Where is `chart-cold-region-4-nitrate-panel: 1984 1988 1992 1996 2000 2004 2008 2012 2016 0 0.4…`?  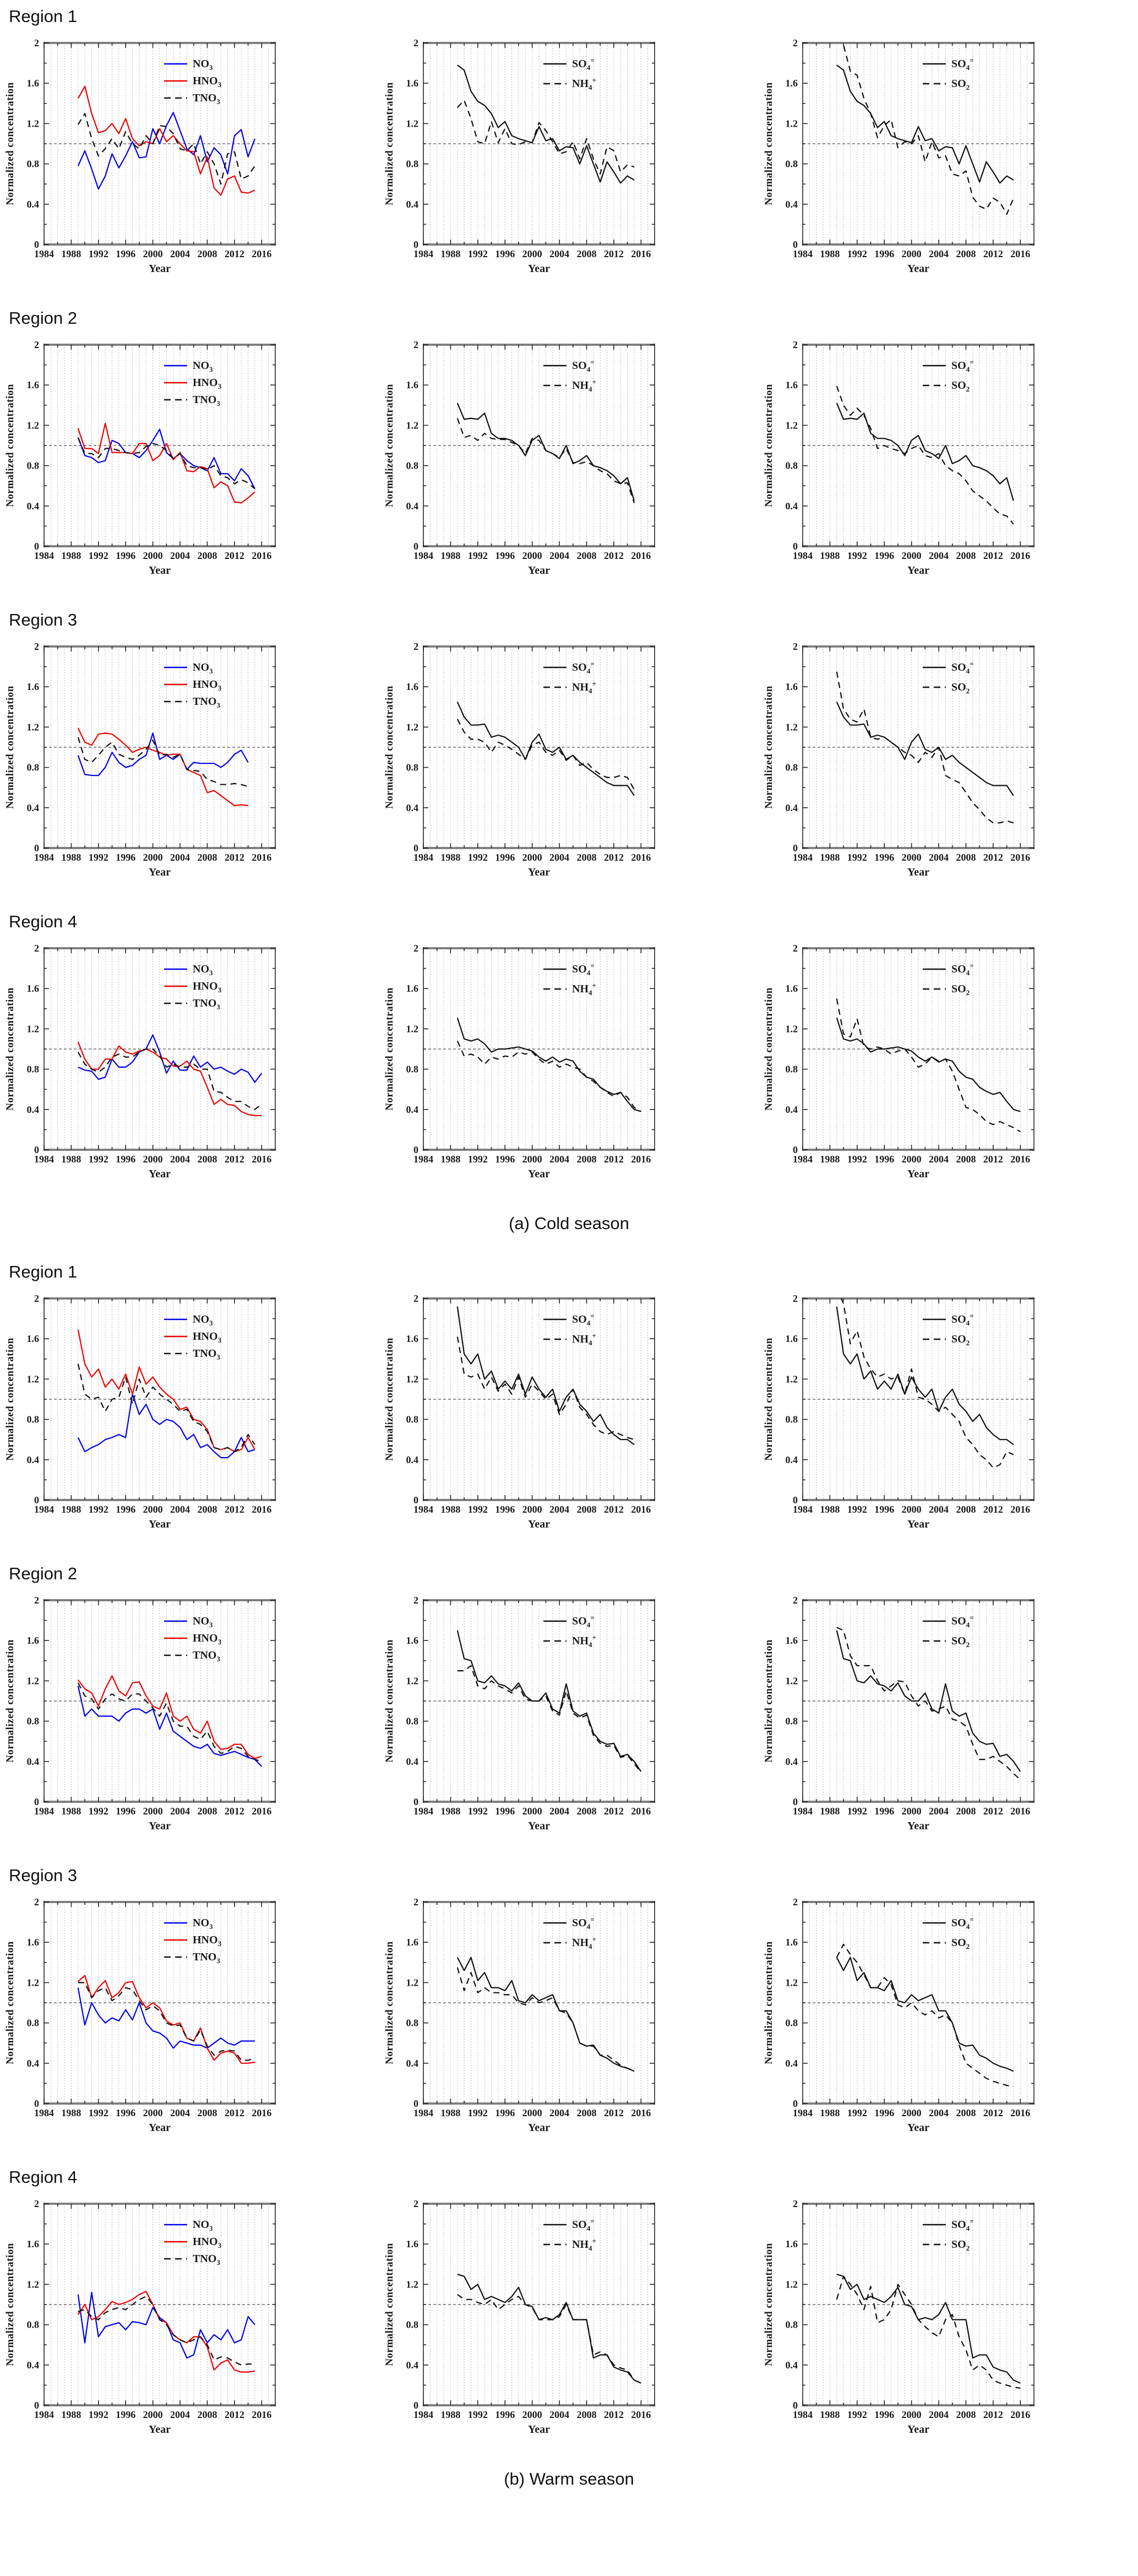 chart-cold-region-4-nitrate-panel: 1984 1988 1992 1996 2000 2004 2008 2012 2016 0 0.4… is located at coordinates (140, 1061).